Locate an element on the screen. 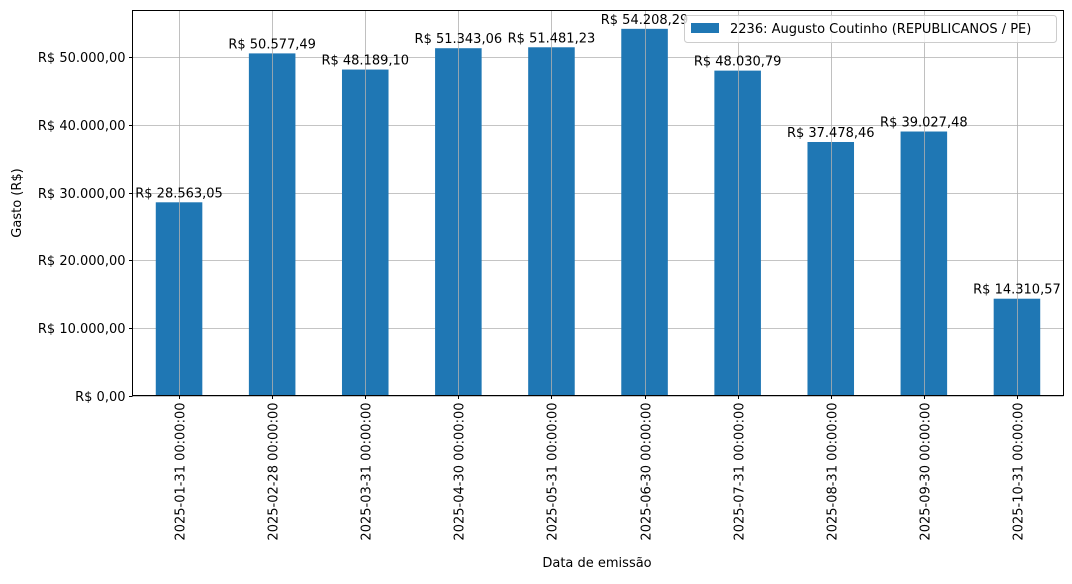 The height and width of the screenshot is (584, 1072). x-tick-label: 2025-03-31 00:00:00 is located at coordinates (367, 472).